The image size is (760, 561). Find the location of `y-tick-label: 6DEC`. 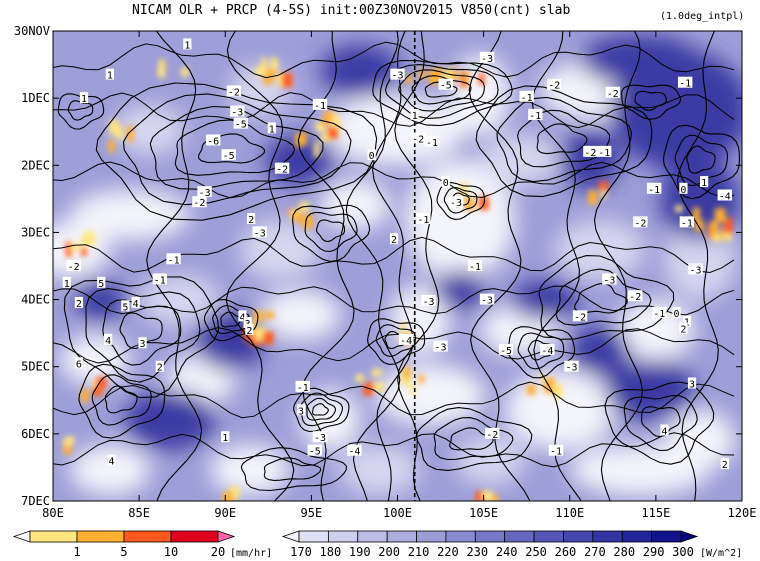

y-tick-label: 6DEC is located at coordinates (35, 434).